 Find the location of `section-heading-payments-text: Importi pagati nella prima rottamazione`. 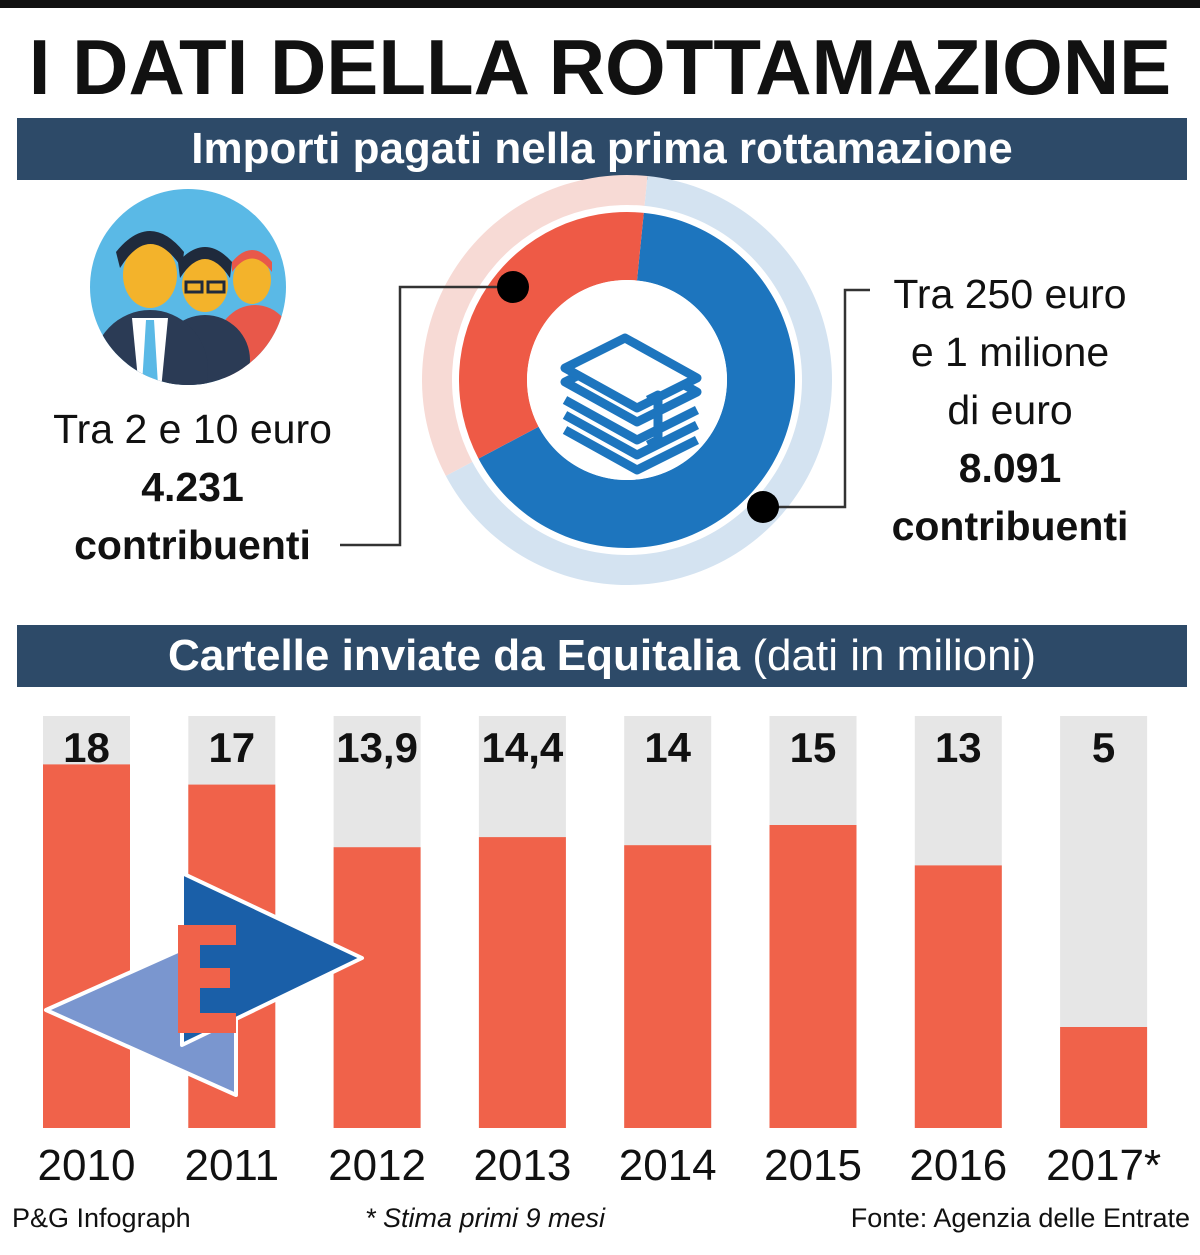

section-heading-payments-text: Importi pagati nella prima rottamazione is located at coordinates (602, 148).